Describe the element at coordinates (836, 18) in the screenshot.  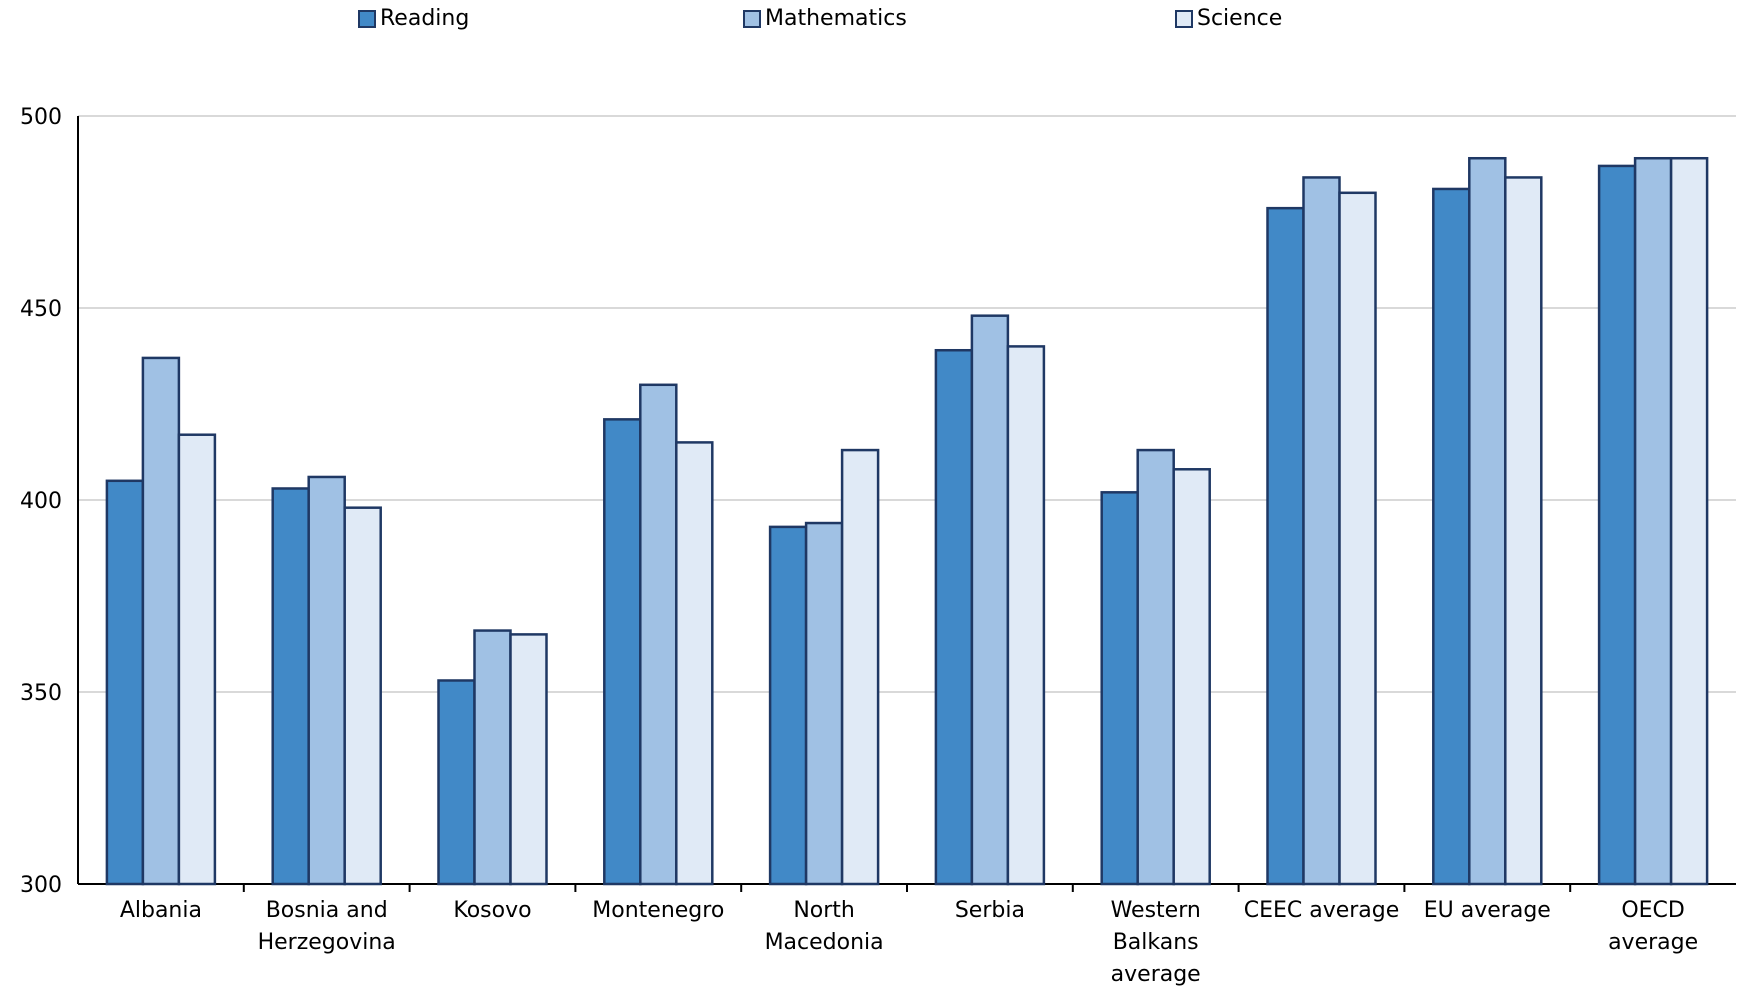
I see `legend-label-mathematics: Mathematics` at that location.